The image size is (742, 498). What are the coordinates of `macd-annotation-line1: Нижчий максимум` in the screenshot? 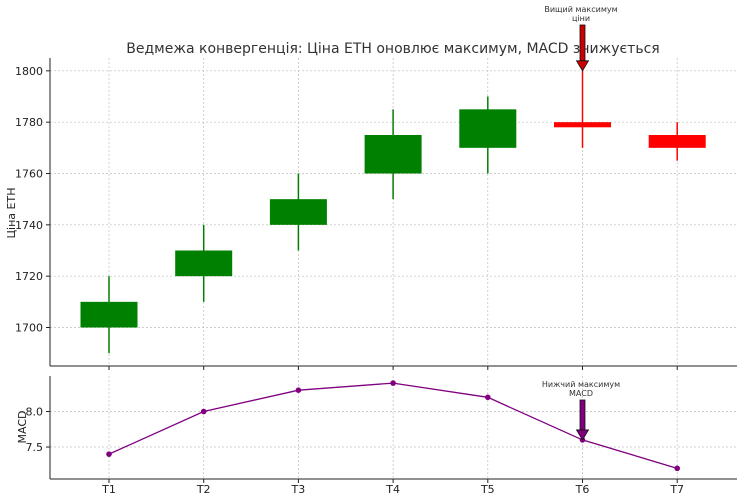 It's located at (581, 384).